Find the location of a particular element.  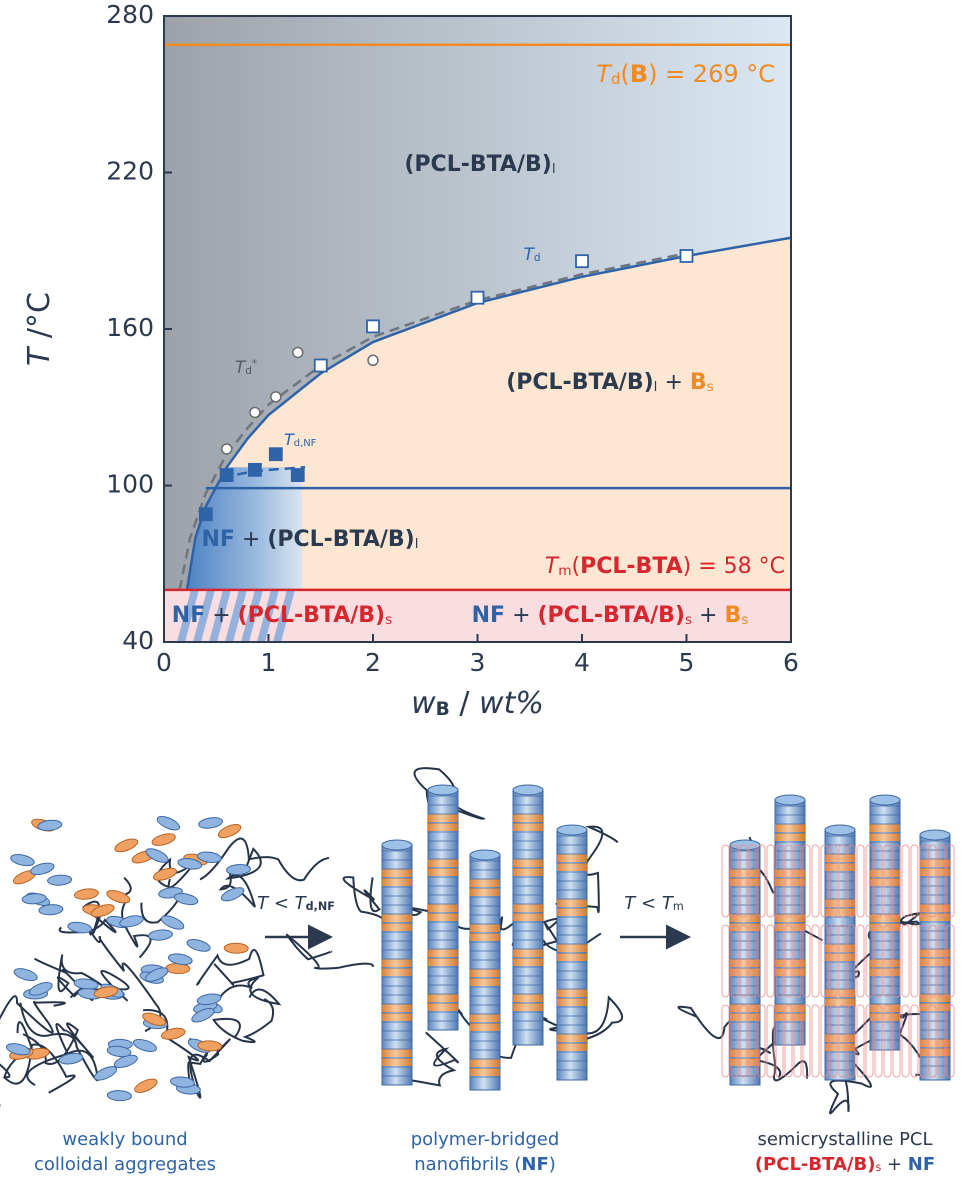

text-segment: d is located at coordinates (615, 79).